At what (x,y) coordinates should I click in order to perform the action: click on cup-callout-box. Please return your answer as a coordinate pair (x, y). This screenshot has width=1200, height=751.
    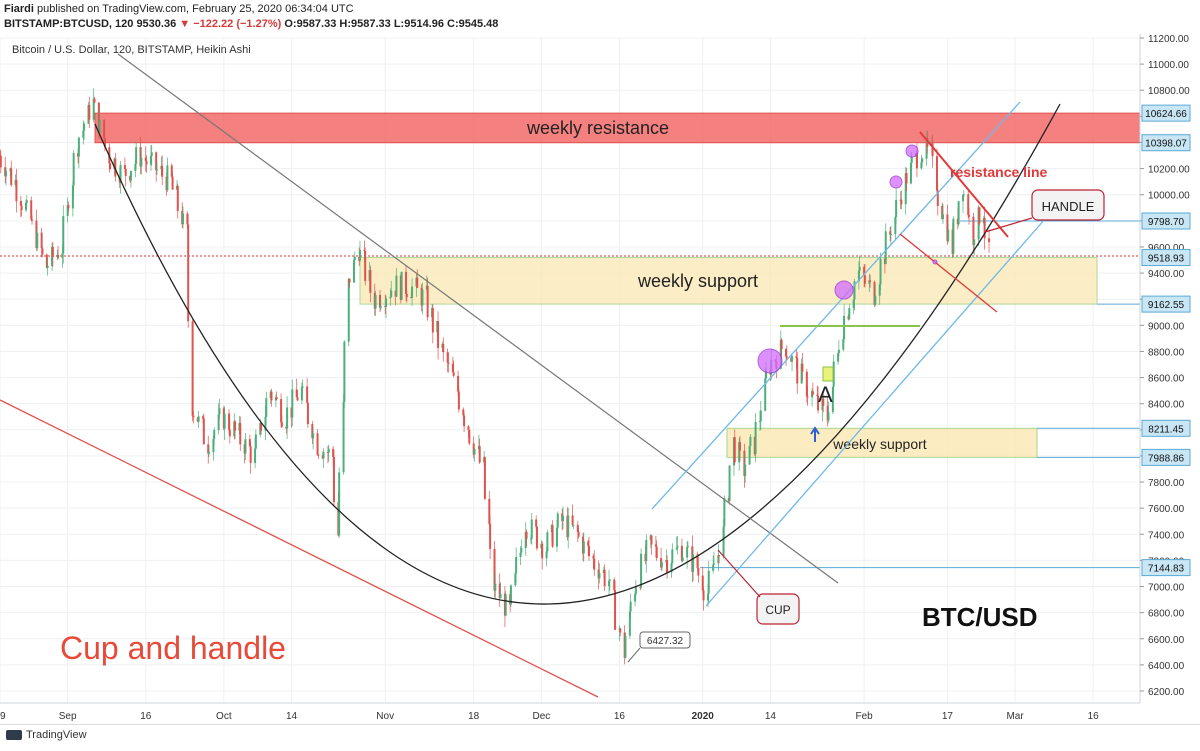
    Looking at the image, I should click on (778, 609).